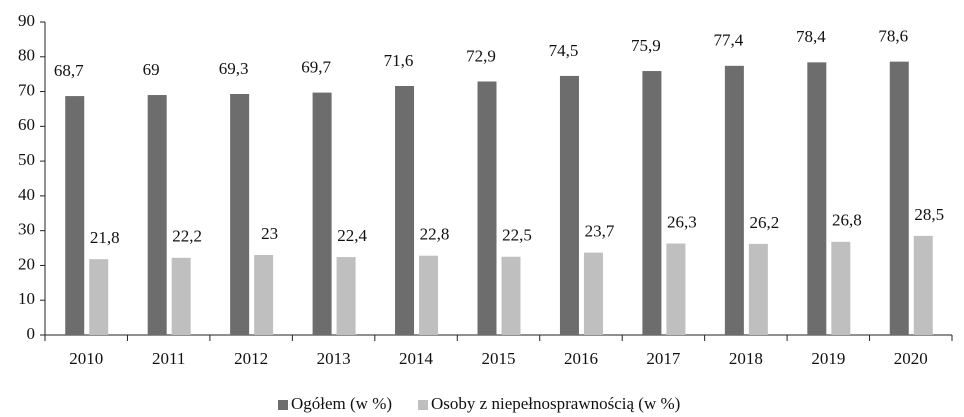 The image size is (964, 417). I want to click on value-label: 22,8, so click(435, 234).